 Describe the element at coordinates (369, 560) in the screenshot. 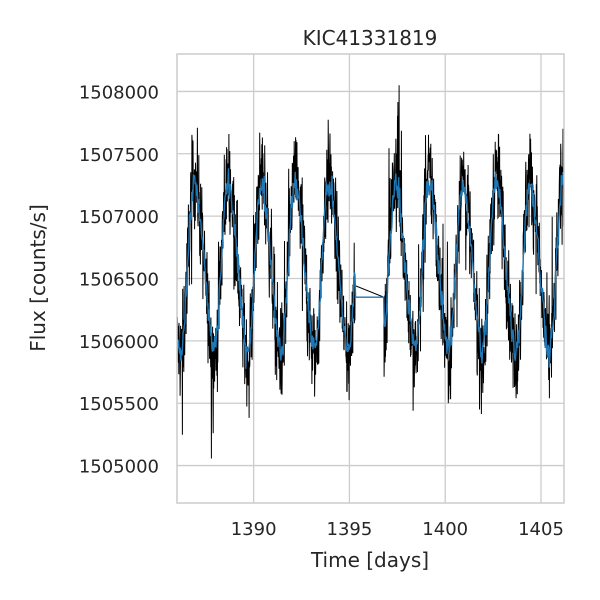

I see `x-axis-title: Time [days]` at that location.